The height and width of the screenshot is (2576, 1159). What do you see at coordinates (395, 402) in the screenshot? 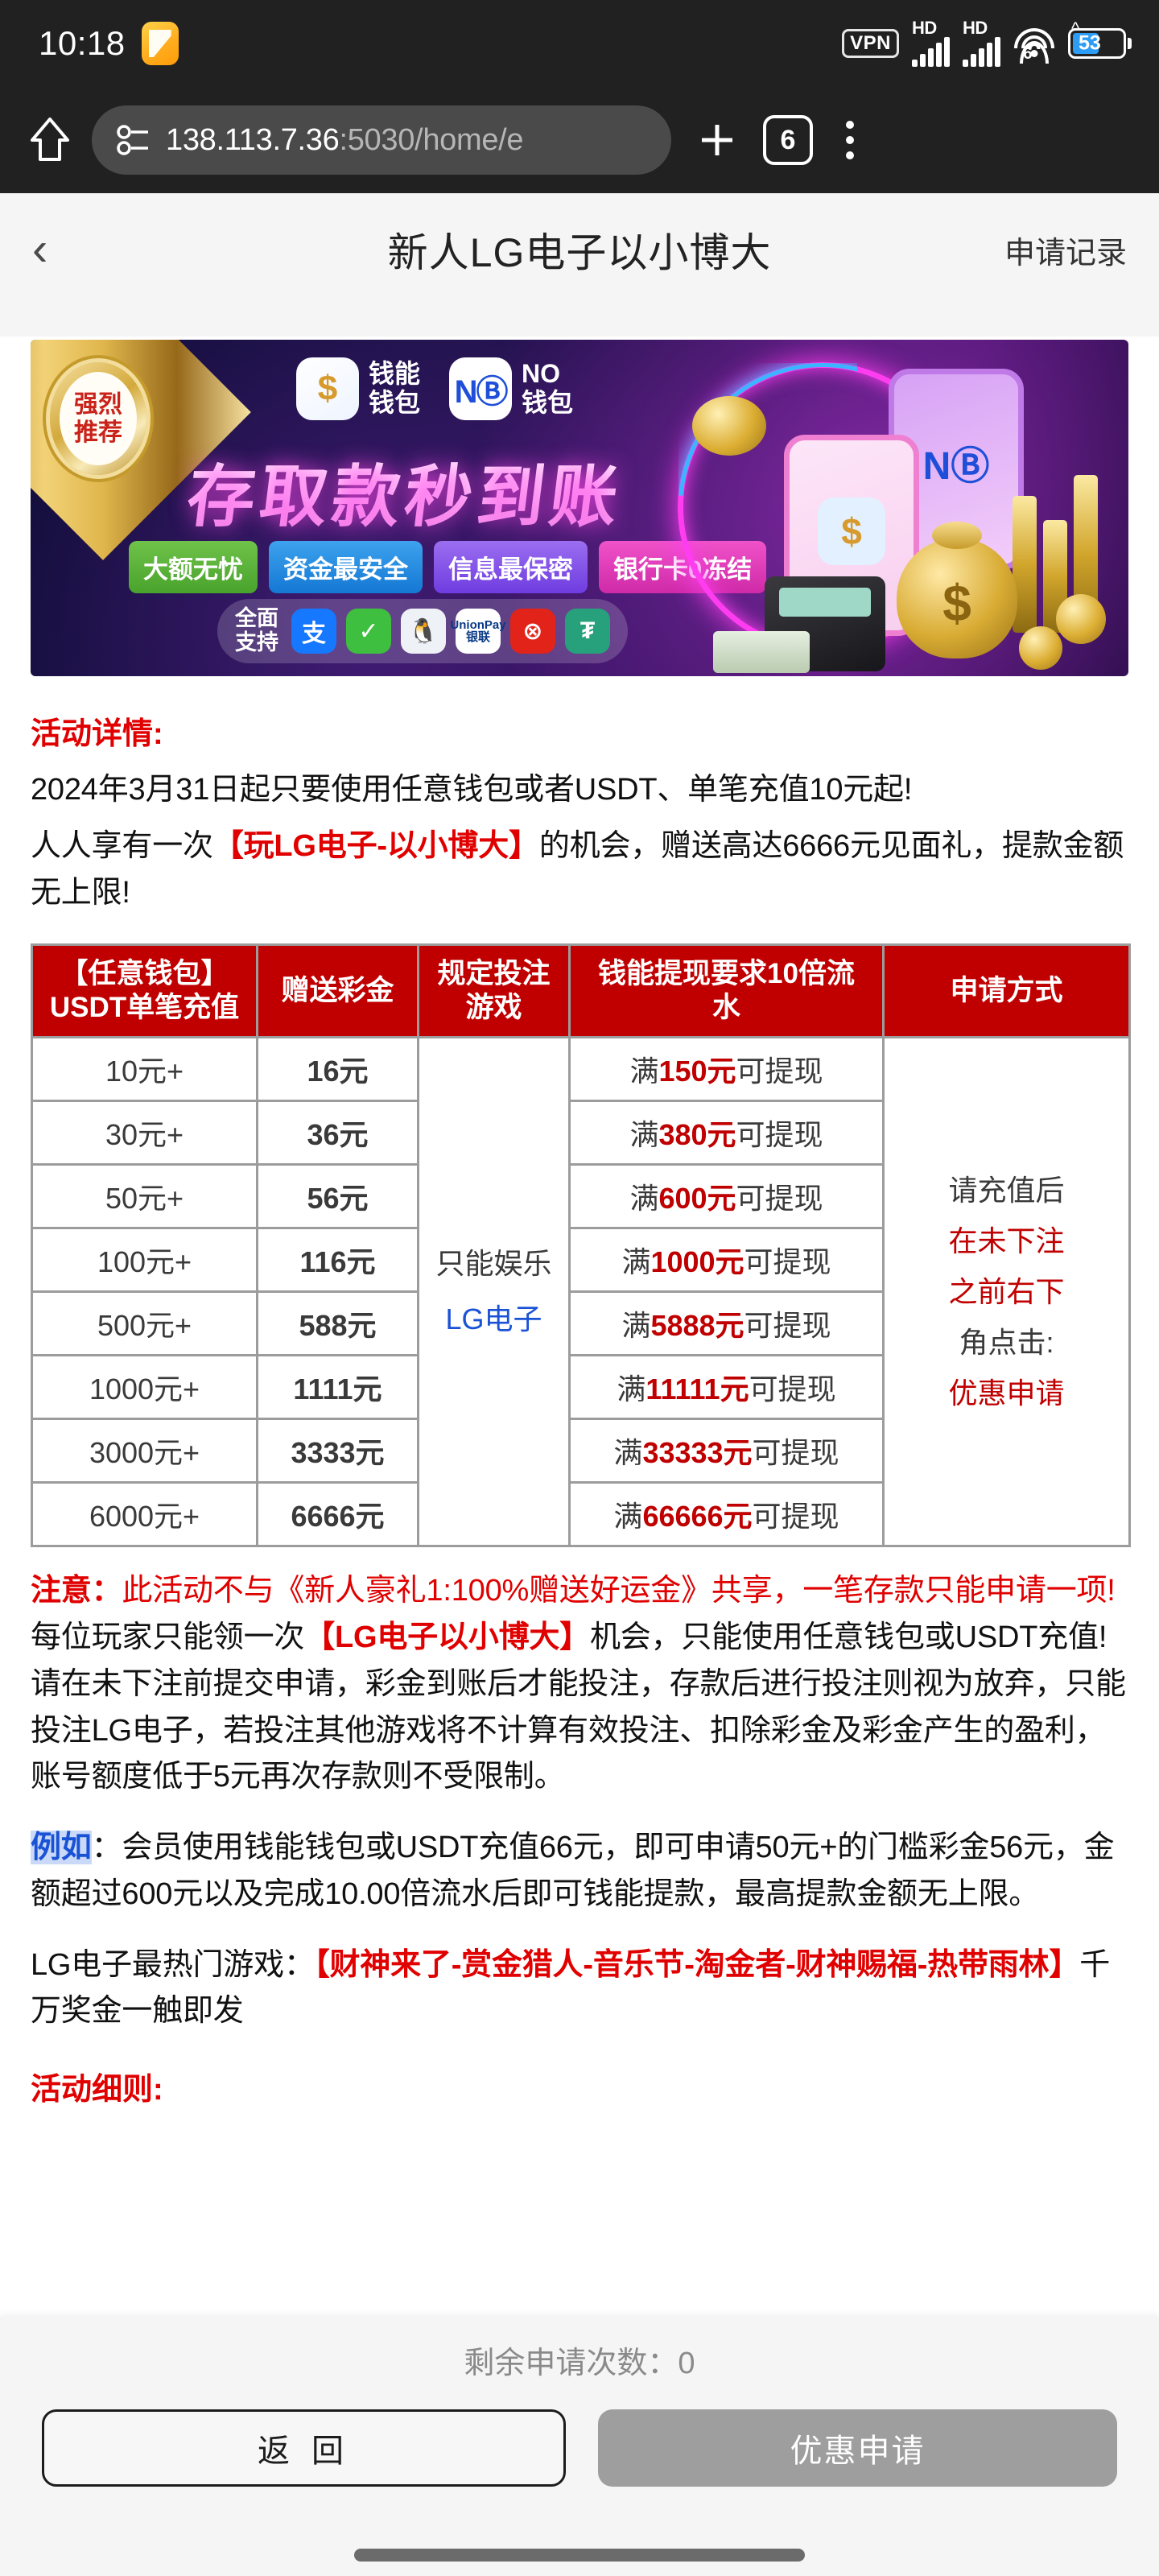
I see `wallet1-line2: 钱包` at bounding box center [395, 402].